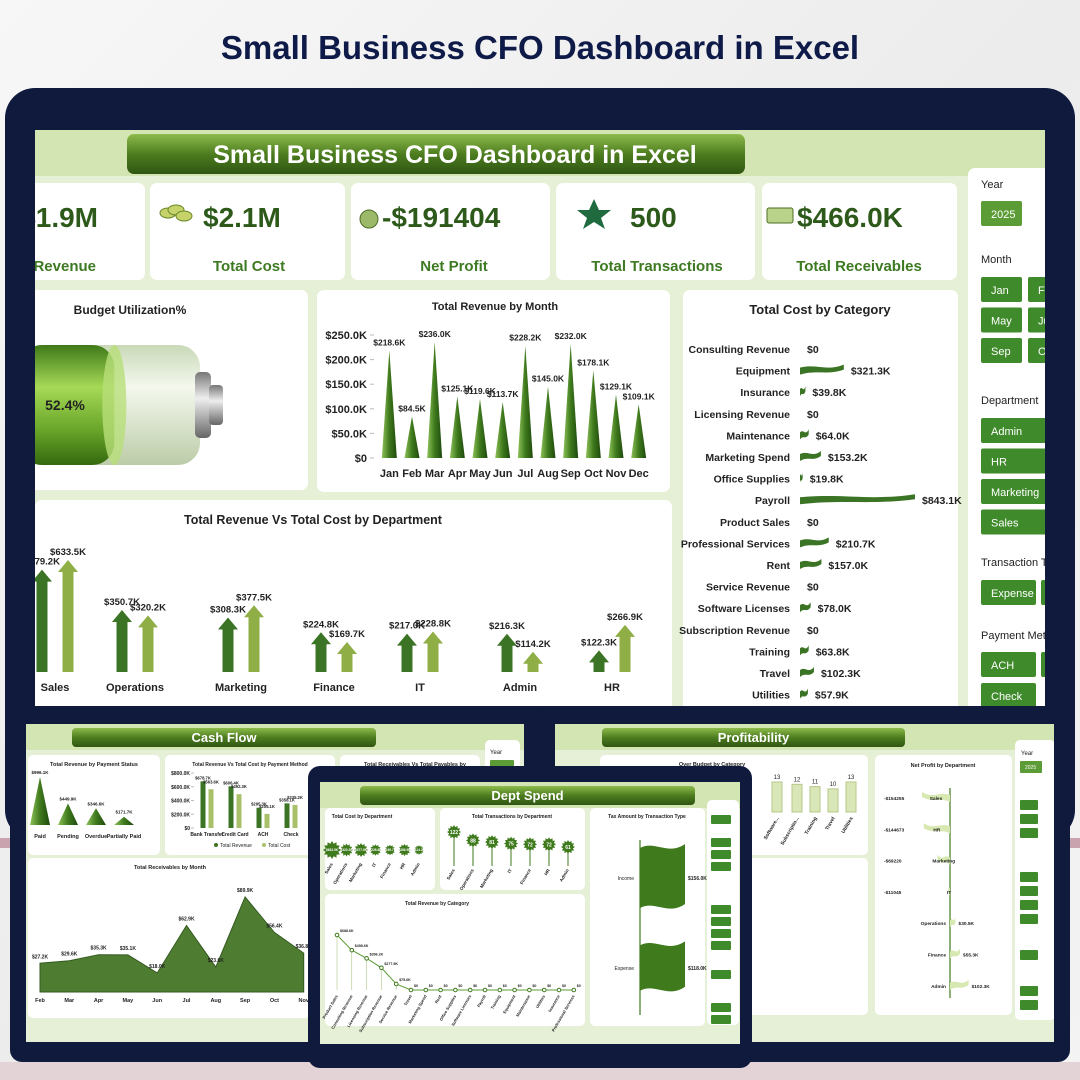 Image resolution: width=1080 pixels, height=1080 pixels. Describe the element at coordinates (697, 879) in the screenshot. I see `value-label: $156.0K` at that location.